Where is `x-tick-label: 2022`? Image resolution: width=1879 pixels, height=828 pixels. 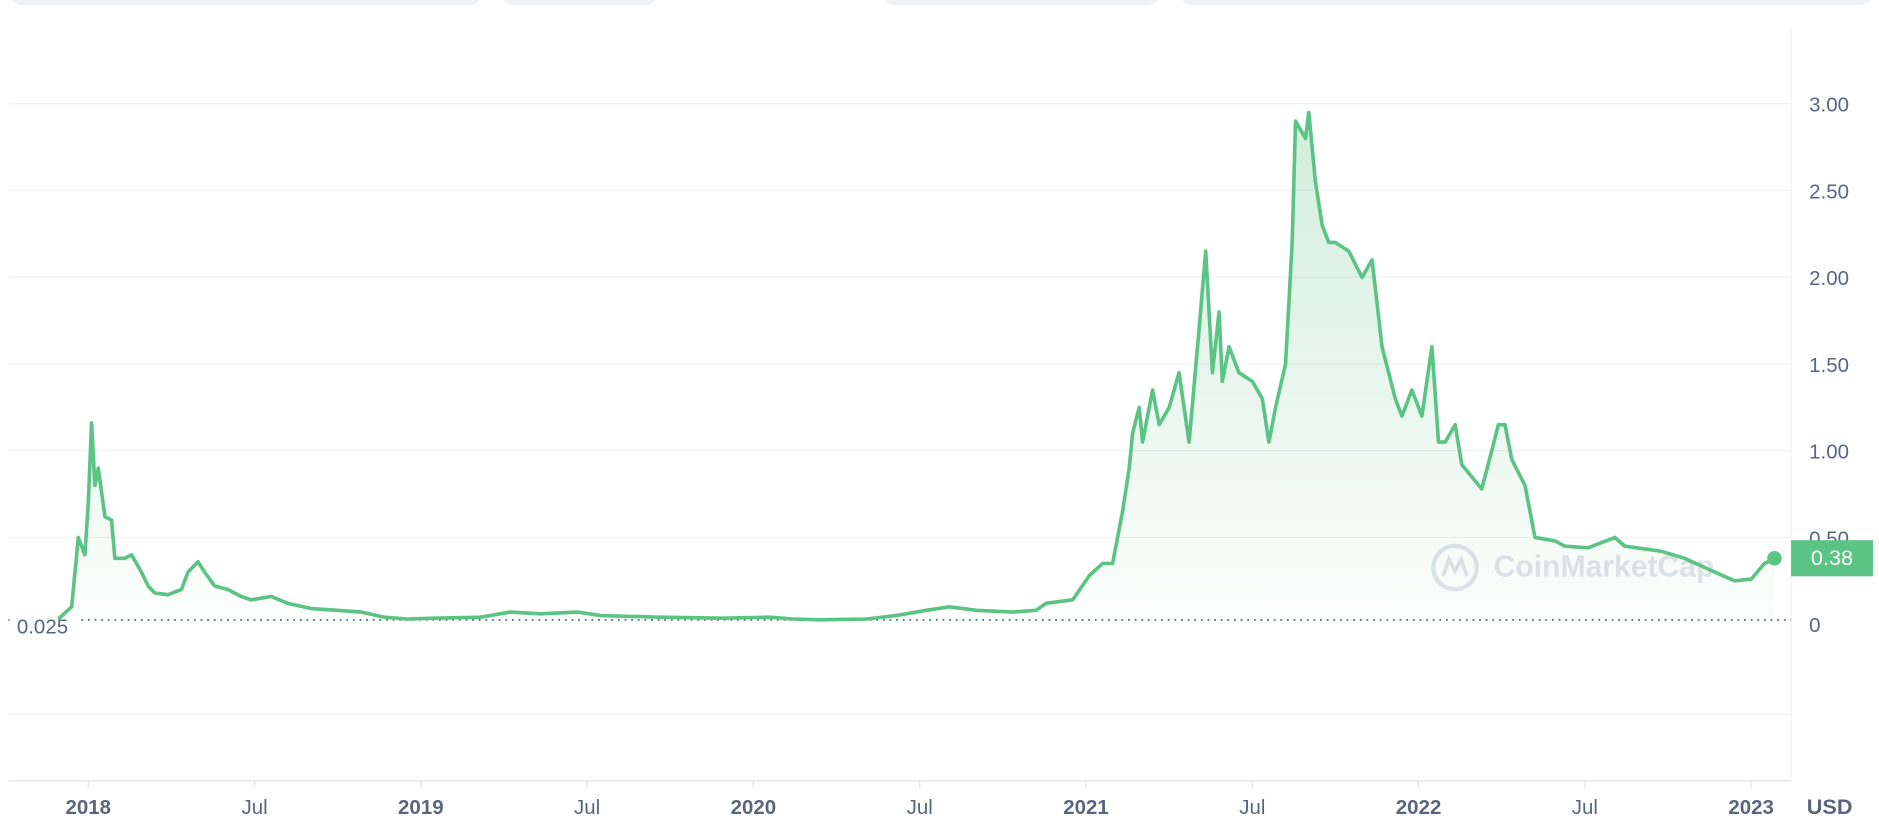
x-tick-label: 2022 is located at coordinates (1419, 807).